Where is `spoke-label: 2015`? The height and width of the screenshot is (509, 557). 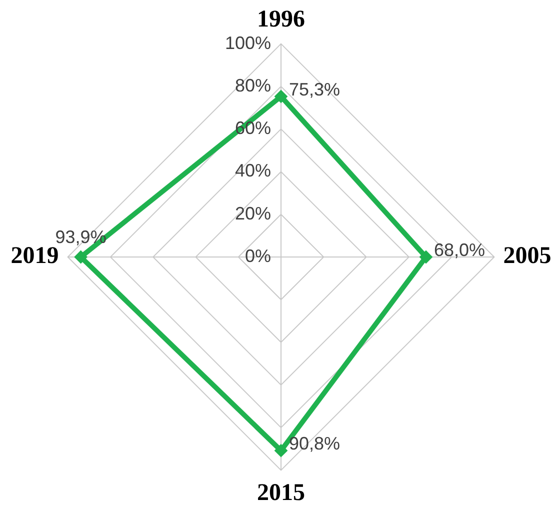 spoke-label: 2015 is located at coordinates (281, 493).